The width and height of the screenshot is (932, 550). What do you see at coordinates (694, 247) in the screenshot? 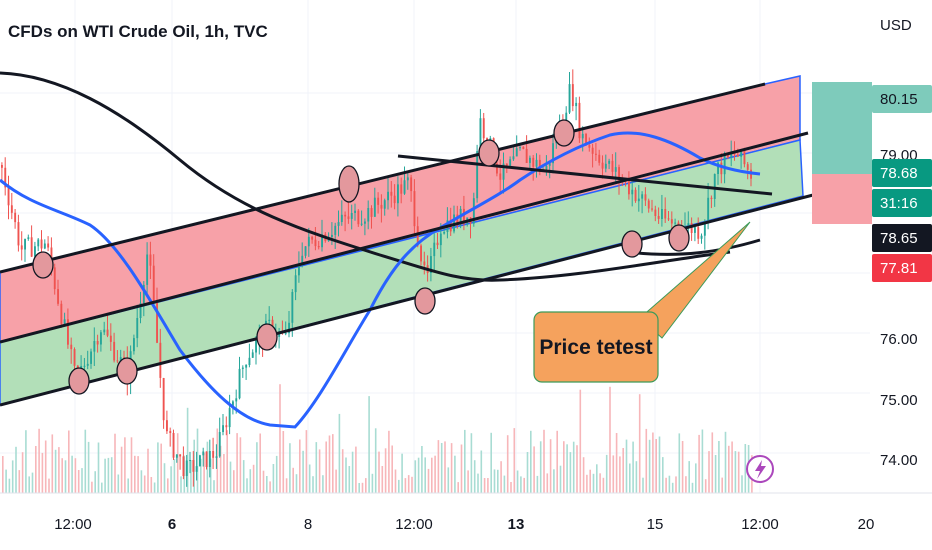
I see `trendline-support-curve` at bounding box center [694, 247].